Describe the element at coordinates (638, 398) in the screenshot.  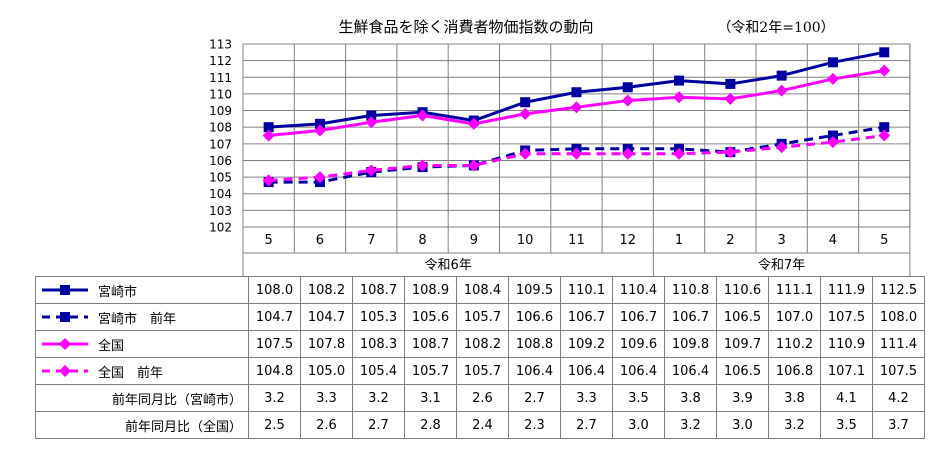
I see `value-cell: 3.5` at that location.